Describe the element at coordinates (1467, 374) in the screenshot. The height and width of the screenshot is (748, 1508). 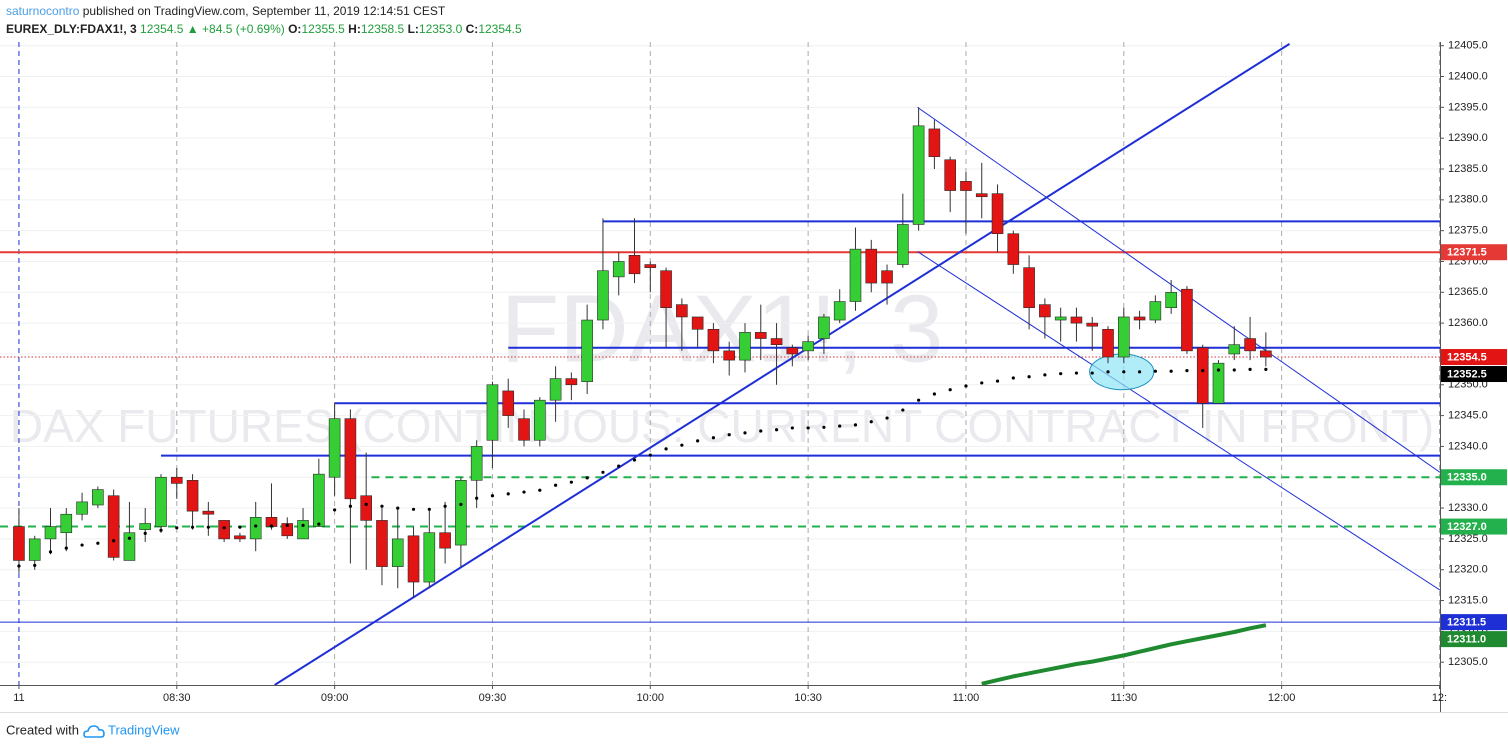
I see `price-tag-label: 12352.5` at that location.